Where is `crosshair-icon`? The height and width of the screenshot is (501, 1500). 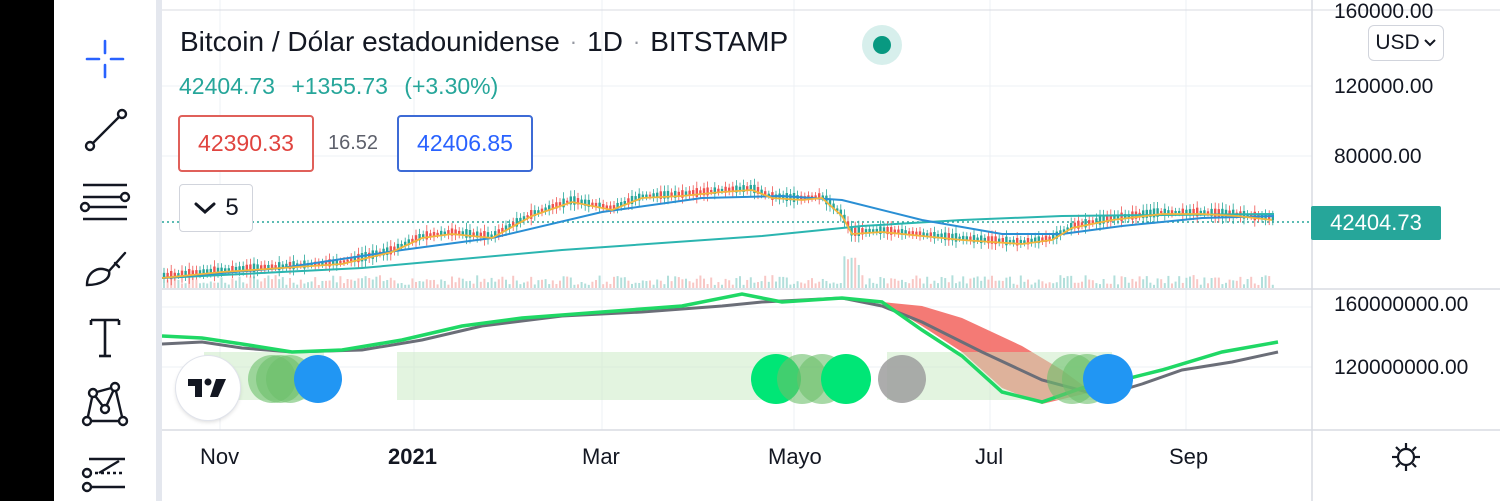 crosshair-icon is located at coordinates (105, 59).